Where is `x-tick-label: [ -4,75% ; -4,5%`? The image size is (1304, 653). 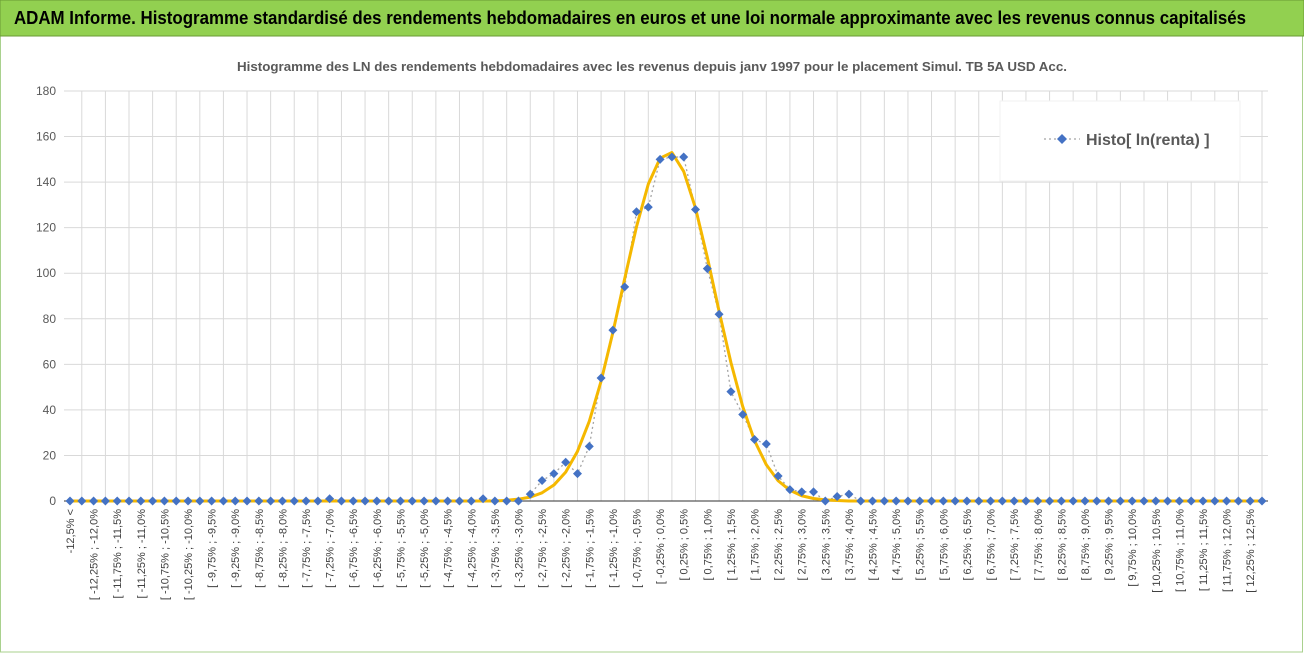
x-tick-label: [ -4,75% ; -4,5% is located at coordinates (449, 548).